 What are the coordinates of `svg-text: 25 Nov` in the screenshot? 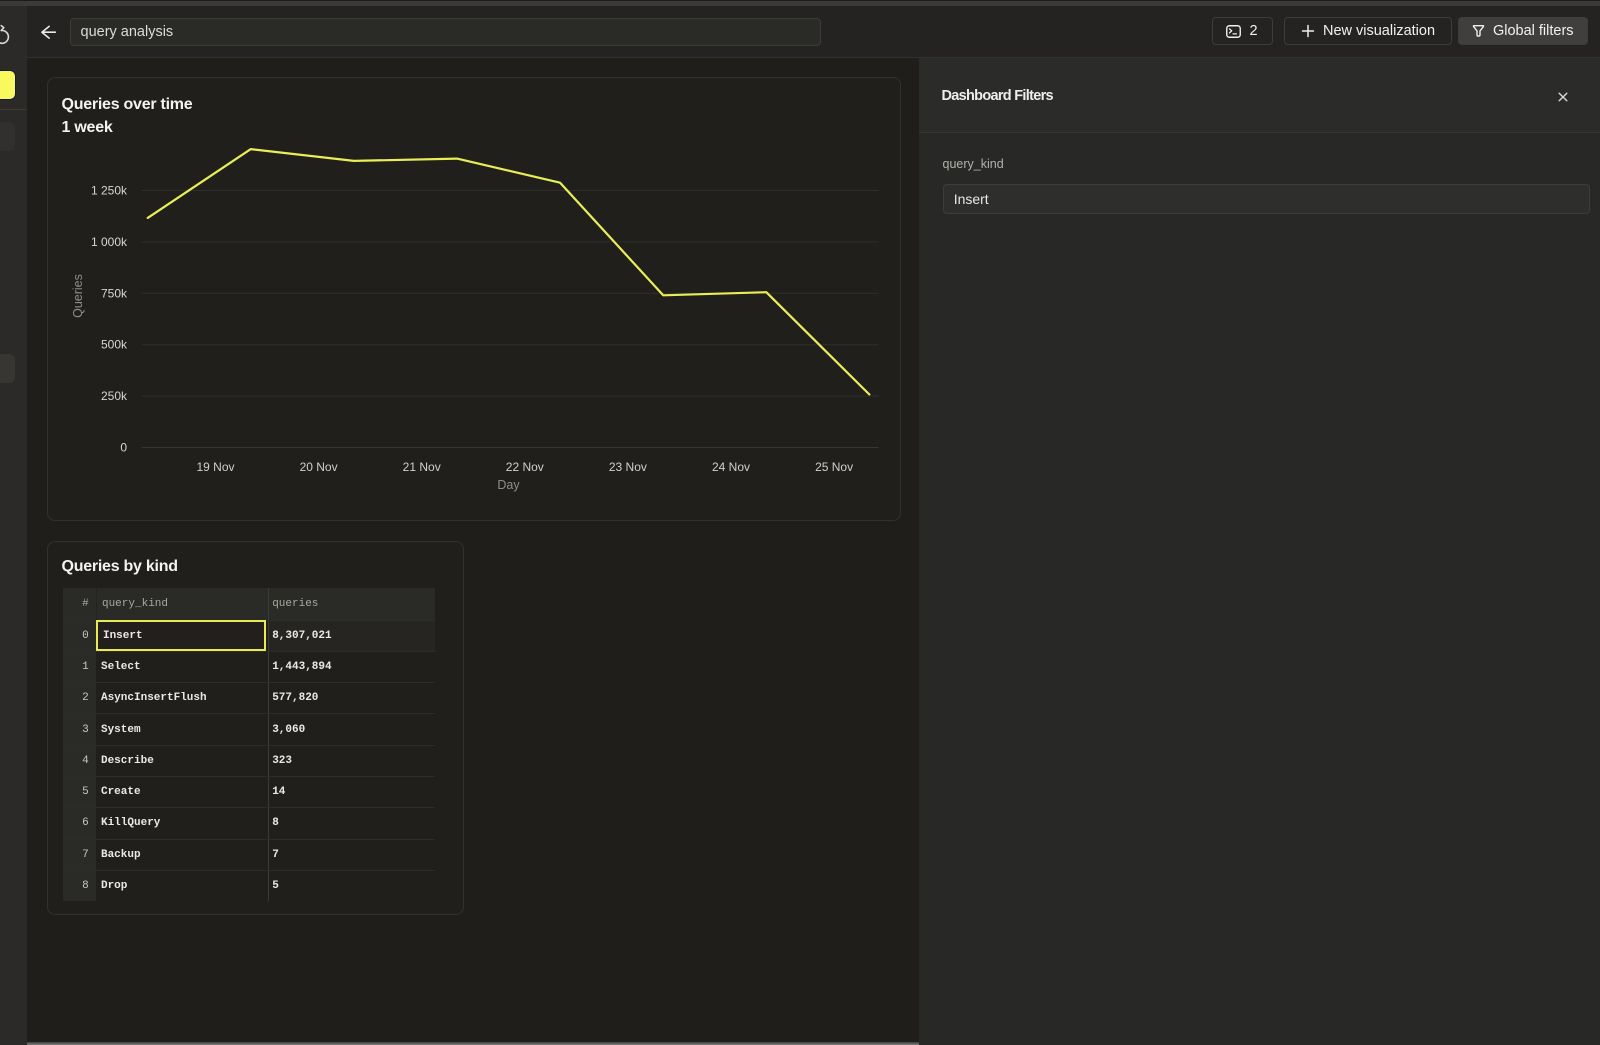 It's located at (834, 467).